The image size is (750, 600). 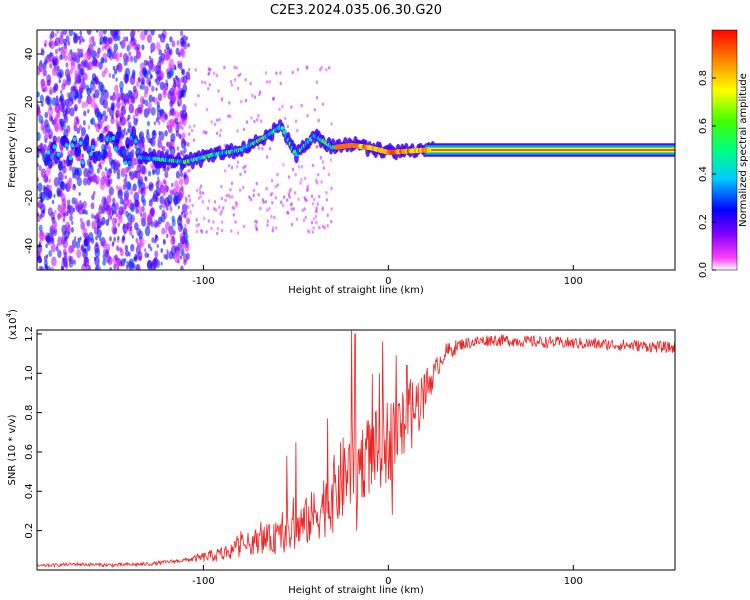 I want to click on y-tick-label: 20, so click(x=29, y=102).